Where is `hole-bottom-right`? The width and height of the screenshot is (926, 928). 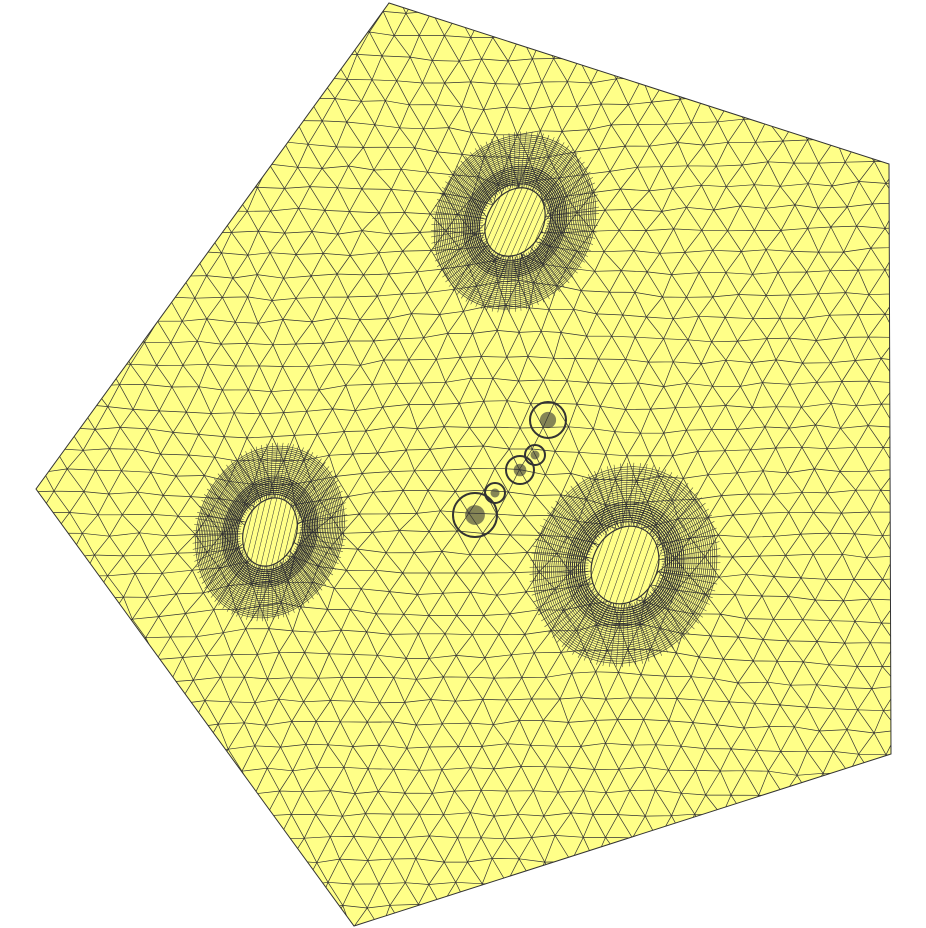 hole-bottom-right is located at coordinates (625, 565).